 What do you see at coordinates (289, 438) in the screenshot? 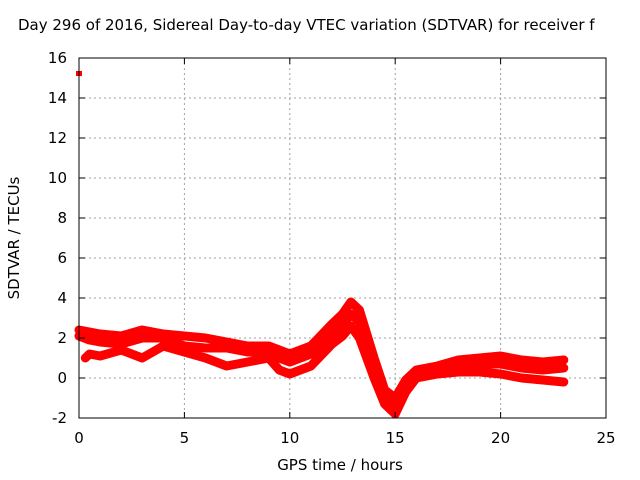
I see `x-tick-label: 10` at bounding box center [289, 438].